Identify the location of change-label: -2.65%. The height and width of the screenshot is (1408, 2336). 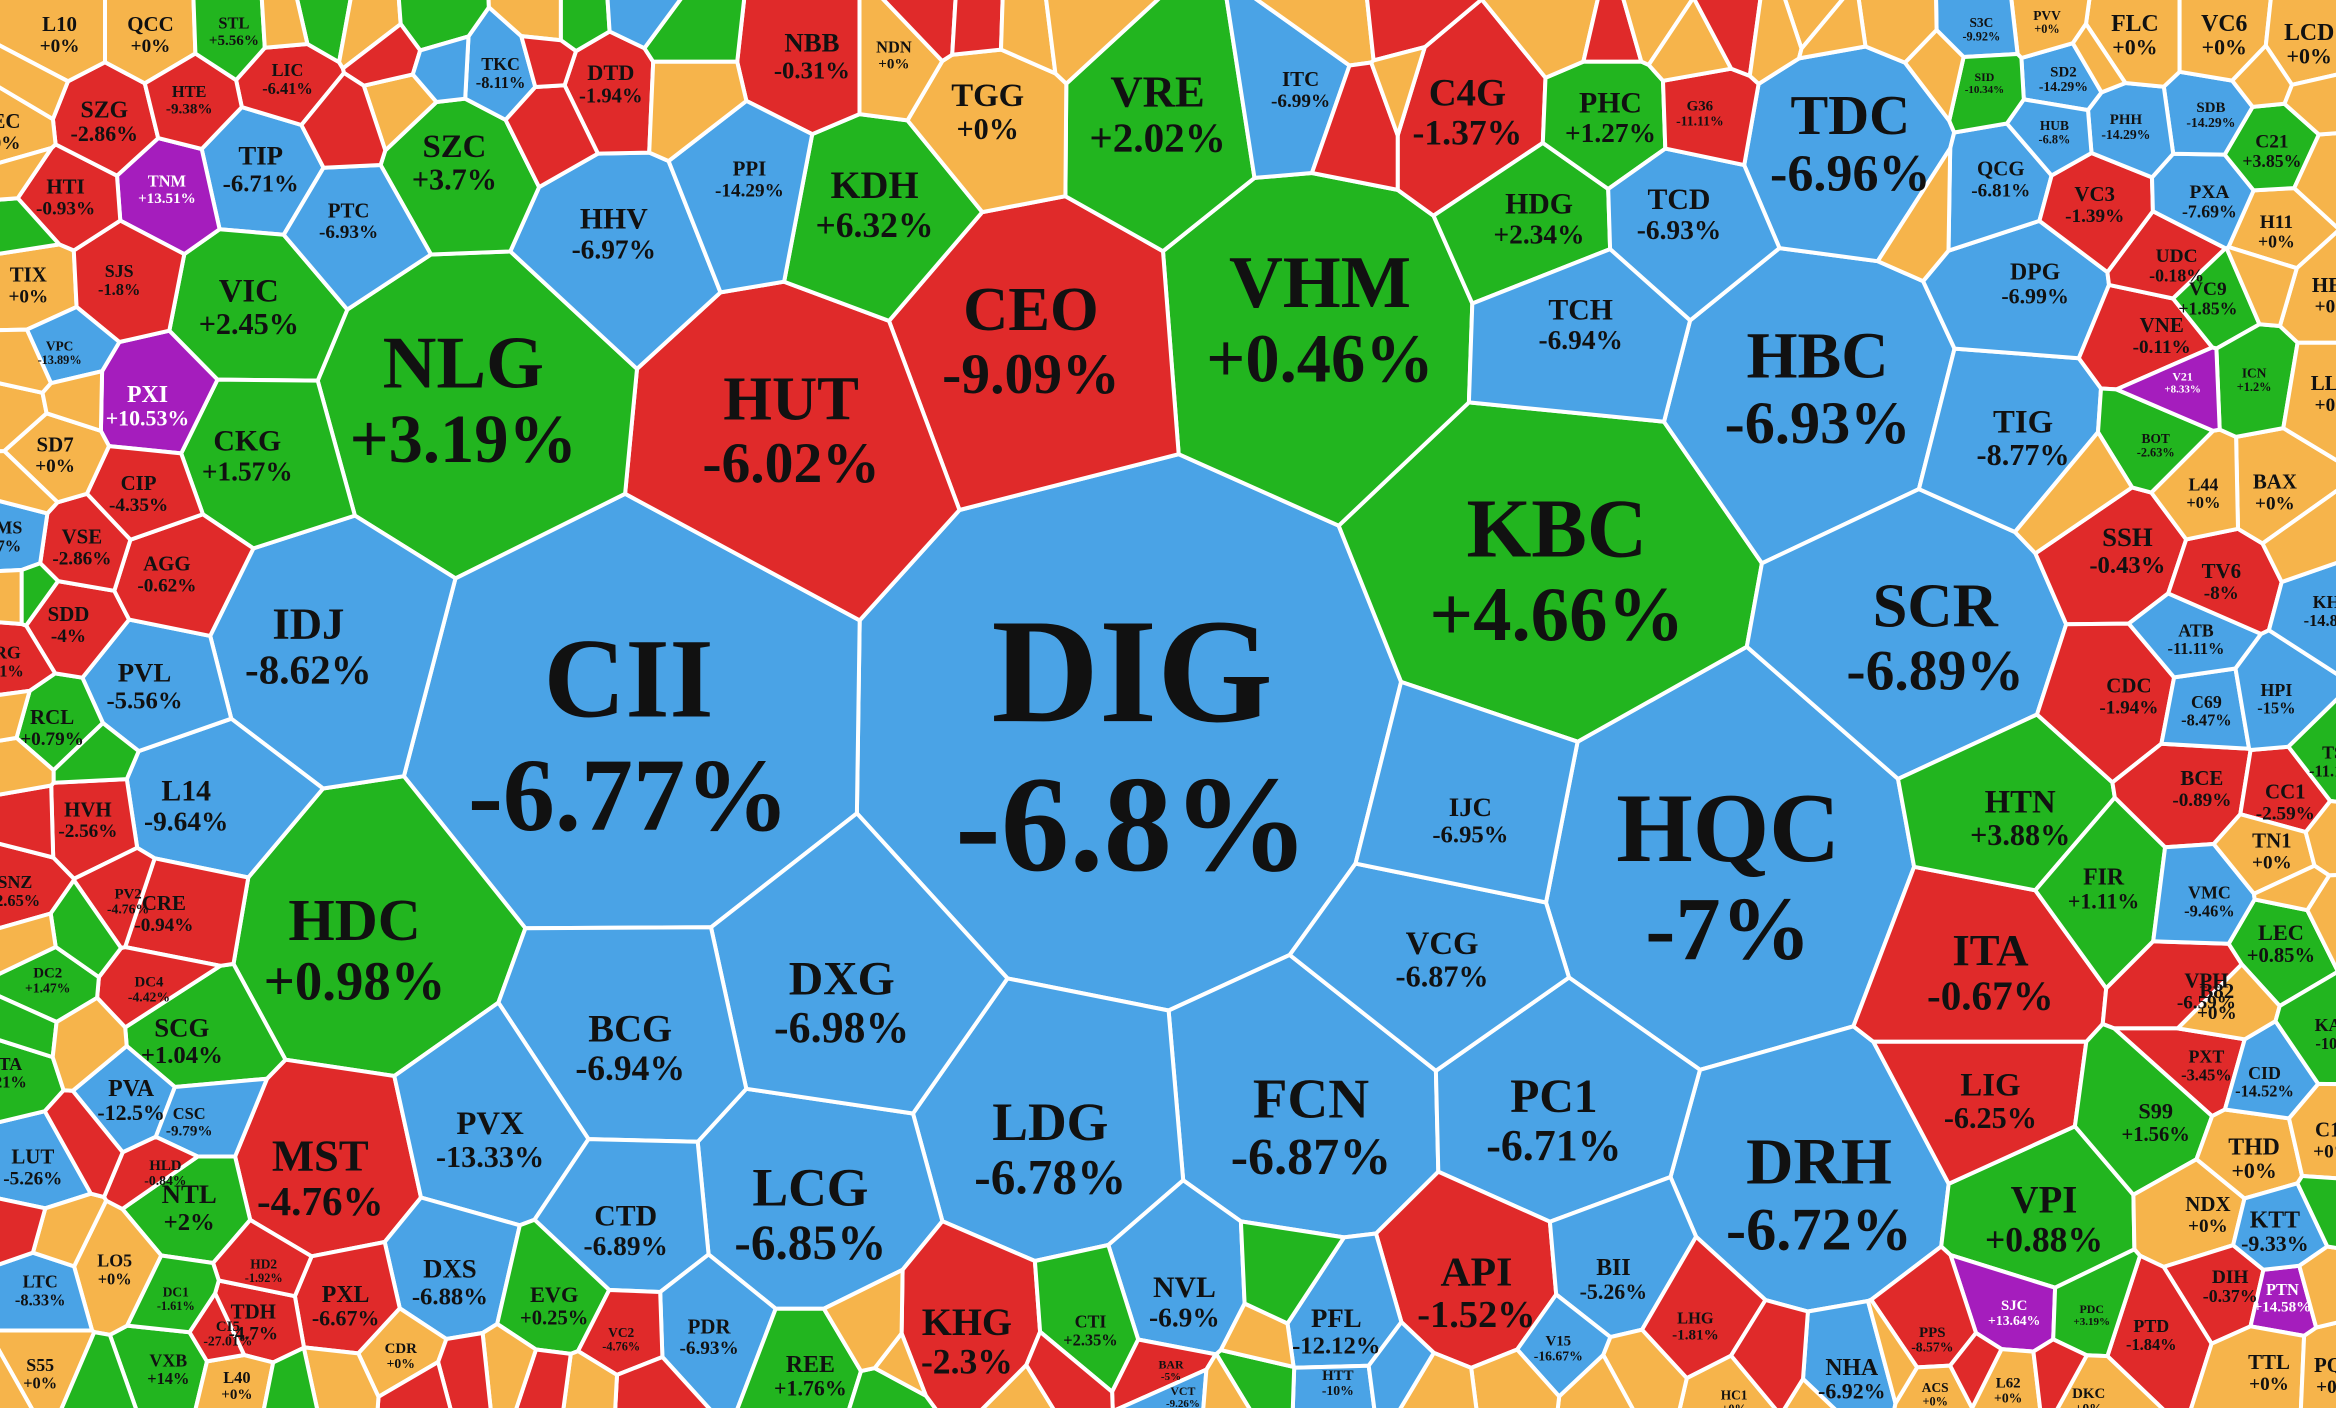
(20, 900).